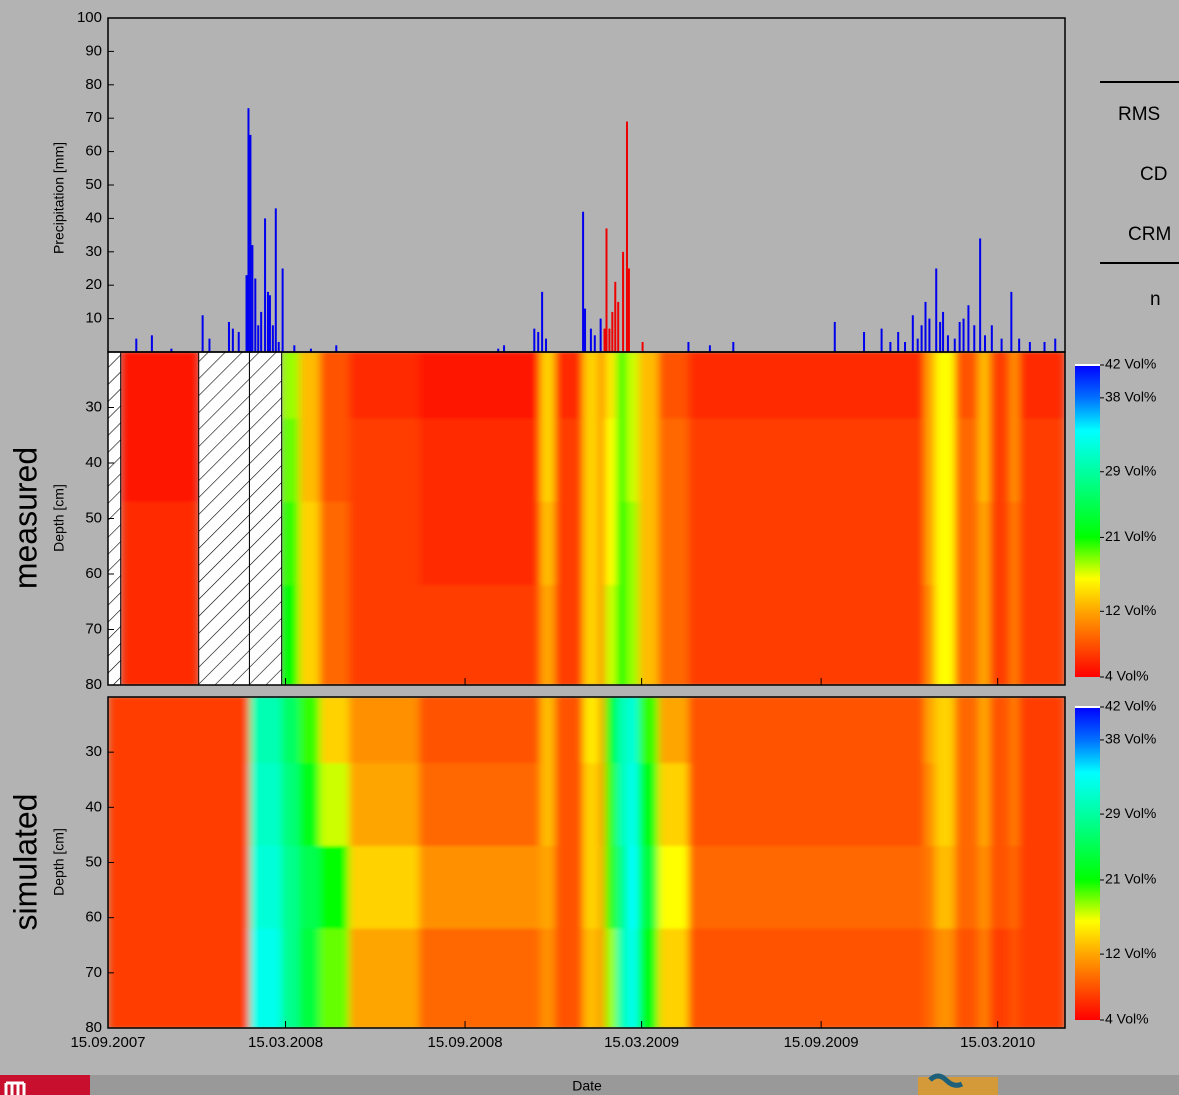 The image size is (1179, 1095). What do you see at coordinates (93, 684) in the screenshot?
I see `y-tick-label: 80` at bounding box center [93, 684].